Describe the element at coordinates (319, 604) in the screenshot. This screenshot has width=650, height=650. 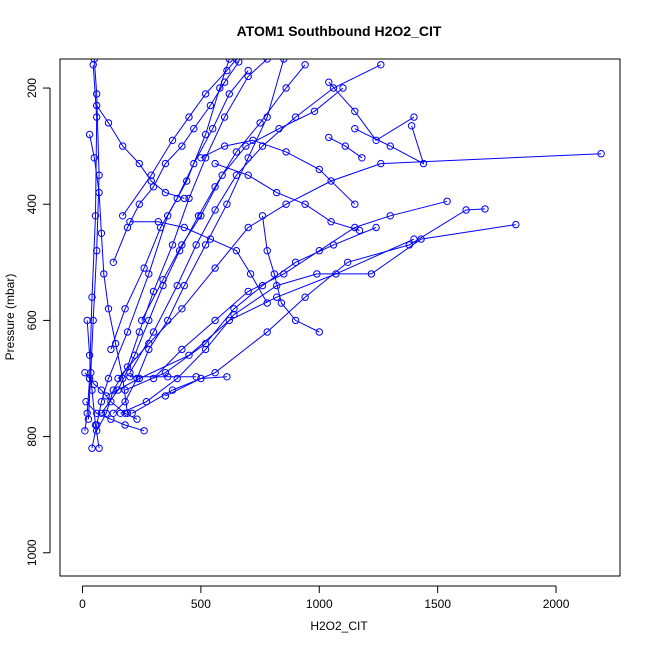
I see `x-tick-label: 1000` at that location.